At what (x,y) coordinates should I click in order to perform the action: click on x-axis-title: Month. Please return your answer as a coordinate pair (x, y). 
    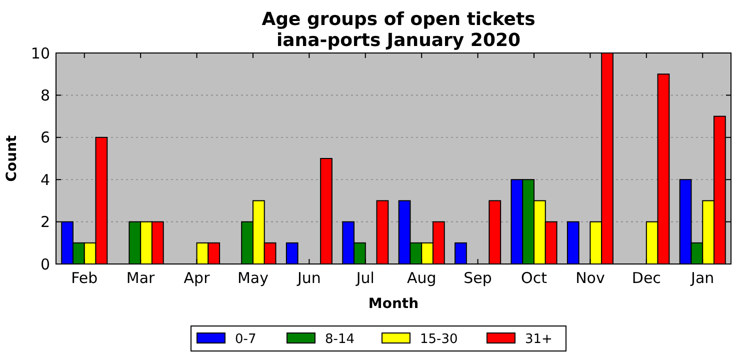
    Looking at the image, I should click on (393, 304).